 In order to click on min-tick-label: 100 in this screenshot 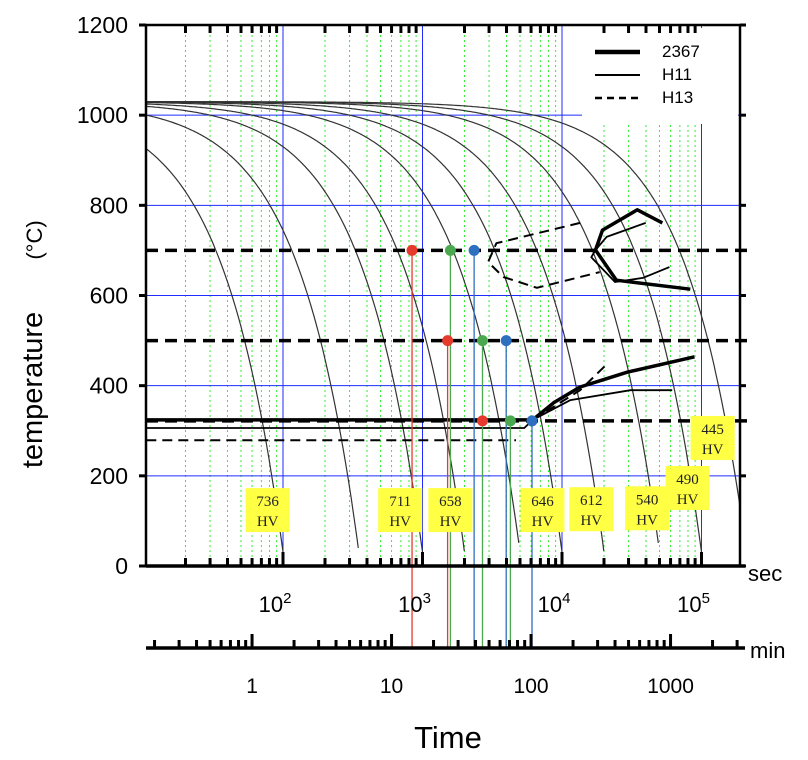, I will do `click(531, 686)`.